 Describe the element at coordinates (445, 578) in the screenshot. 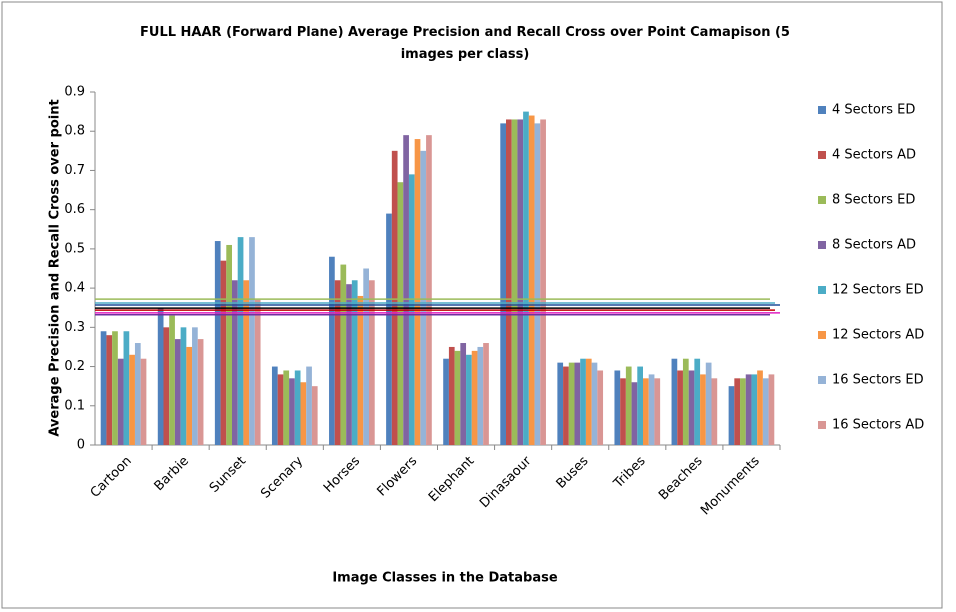

I see `x-axis-label: Image Classes in the Database` at that location.